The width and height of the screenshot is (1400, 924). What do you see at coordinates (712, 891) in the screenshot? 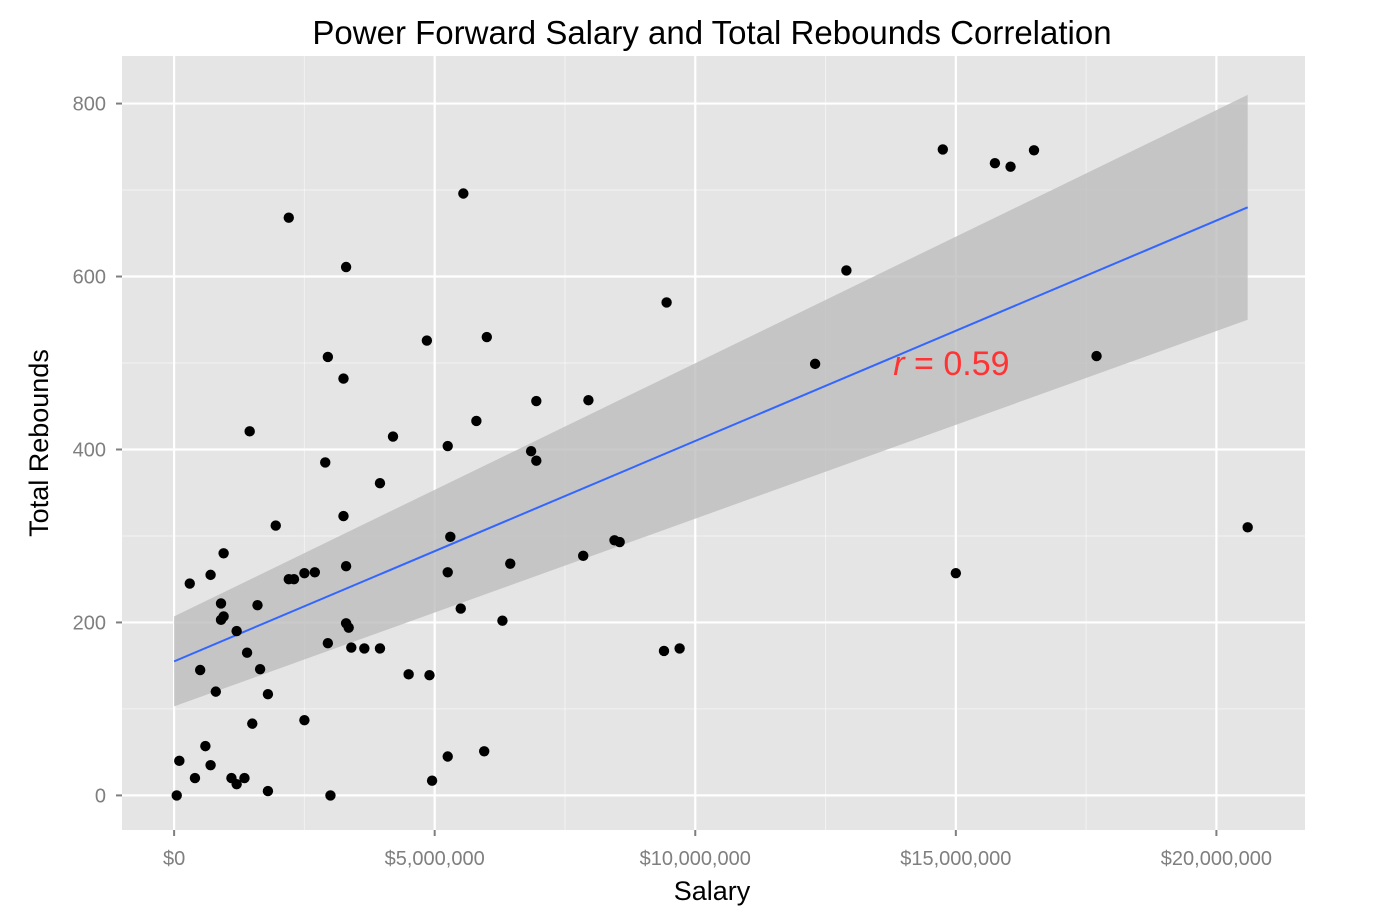
I see `x-axis-title: Salary` at bounding box center [712, 891].